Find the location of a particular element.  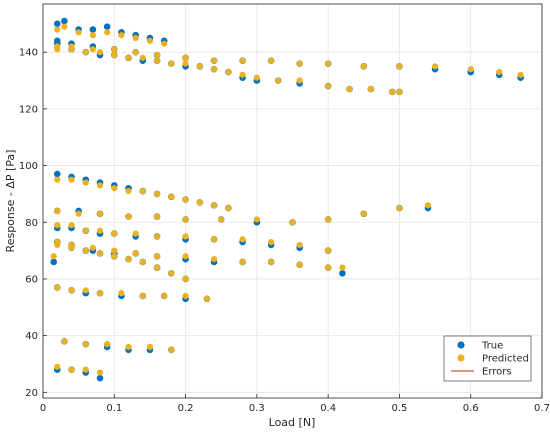

legend-true-marker is located at coordinates (461, 345).